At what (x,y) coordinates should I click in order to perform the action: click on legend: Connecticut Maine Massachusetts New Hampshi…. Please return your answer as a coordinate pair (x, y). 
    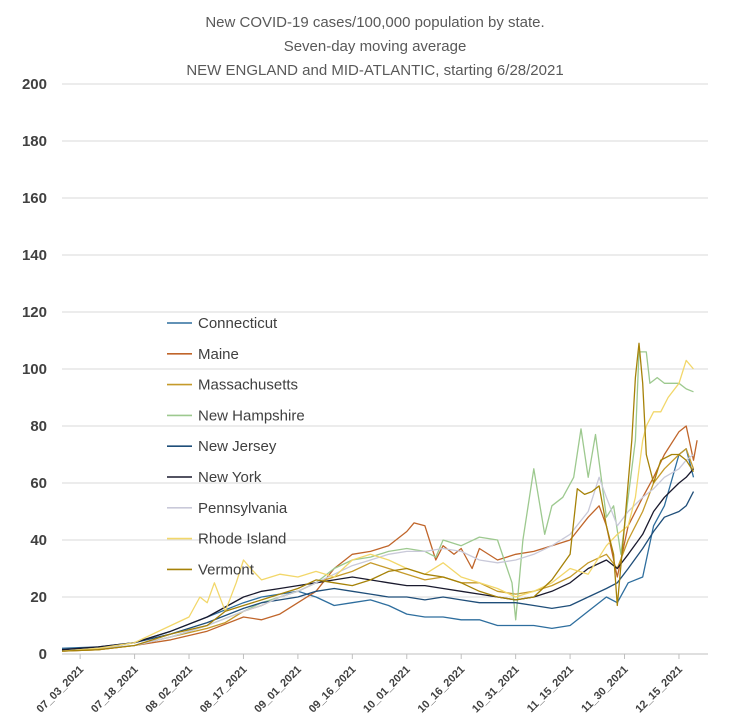
    Looking at the image, I should click on (236, 446).